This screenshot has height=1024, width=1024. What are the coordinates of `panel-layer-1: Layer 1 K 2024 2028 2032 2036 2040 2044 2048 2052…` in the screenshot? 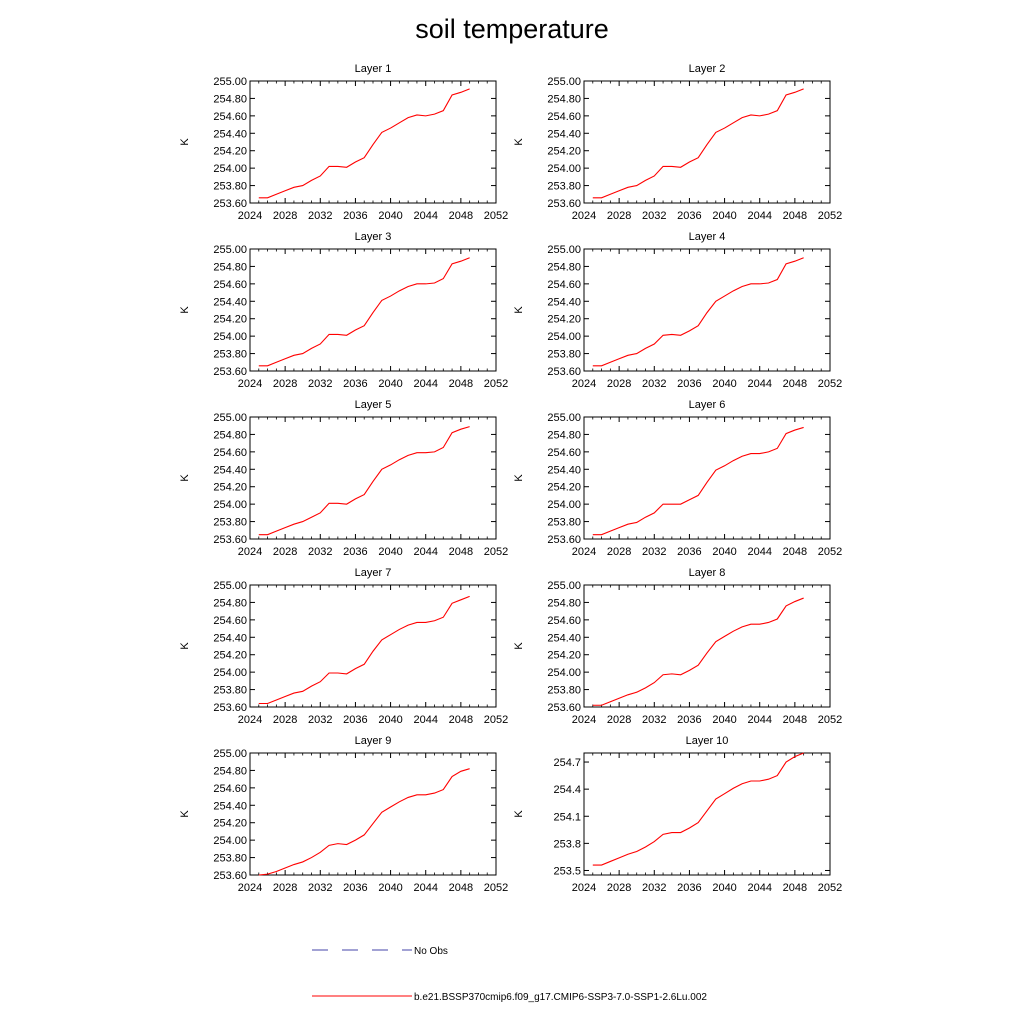 It's located at (343, 142).